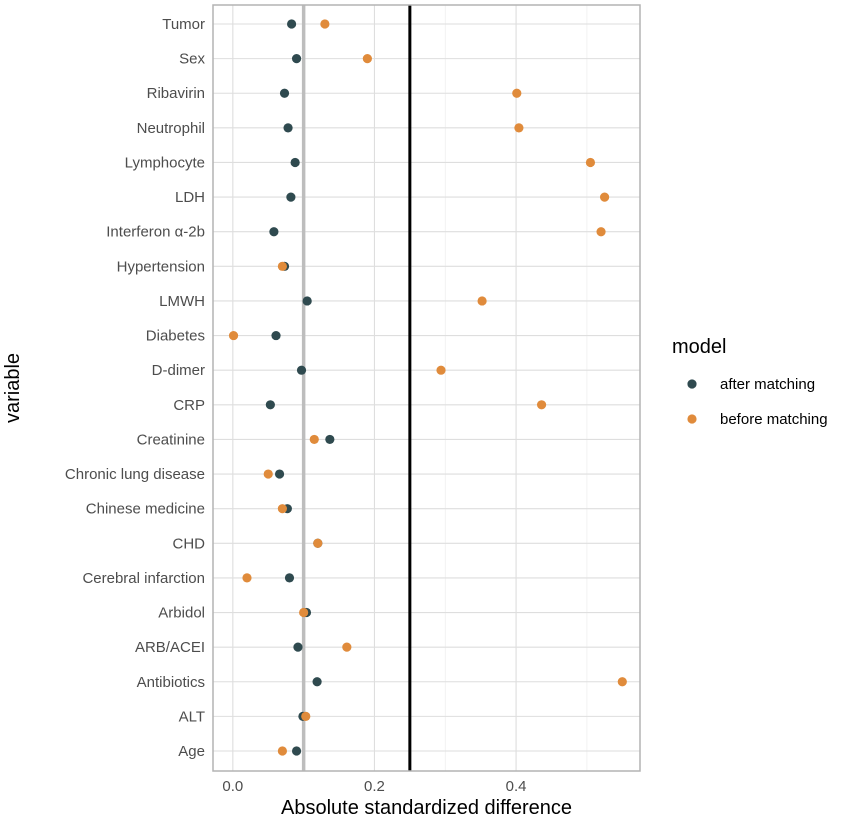 Image resolution: width=850 pixels, height=821 pixels. I want to click on y-tick-label: Age, so click(191, 751).